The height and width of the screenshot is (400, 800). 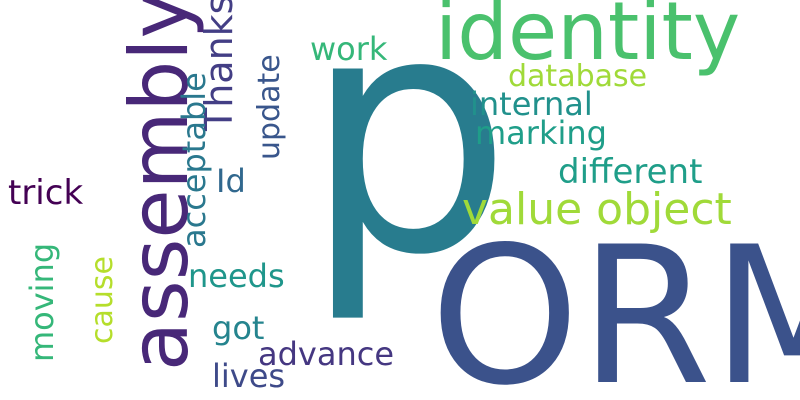 I want to click on word-internal: internal, so click(x=531, y=104).